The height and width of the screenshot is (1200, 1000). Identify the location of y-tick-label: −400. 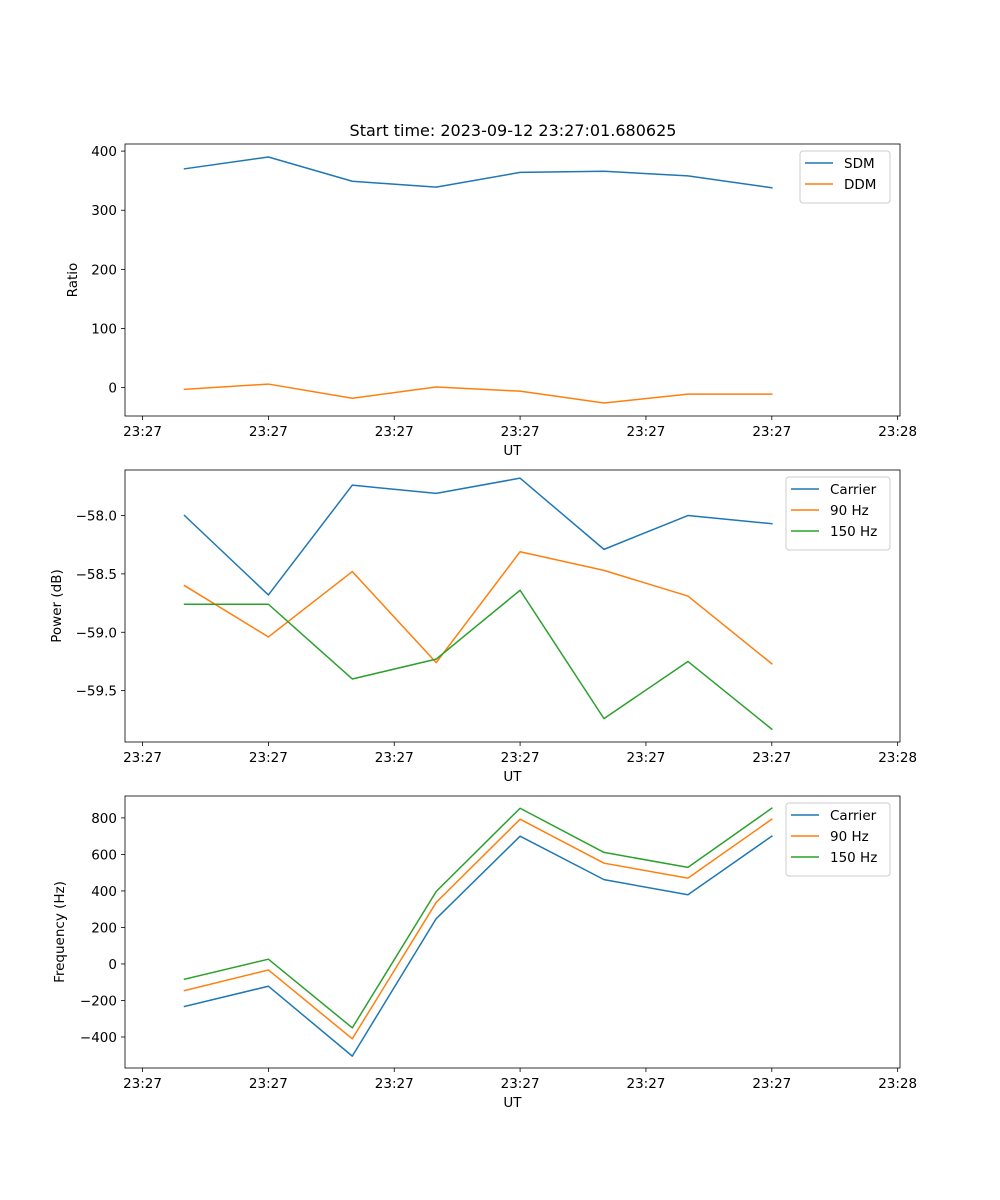
(98, 1038).